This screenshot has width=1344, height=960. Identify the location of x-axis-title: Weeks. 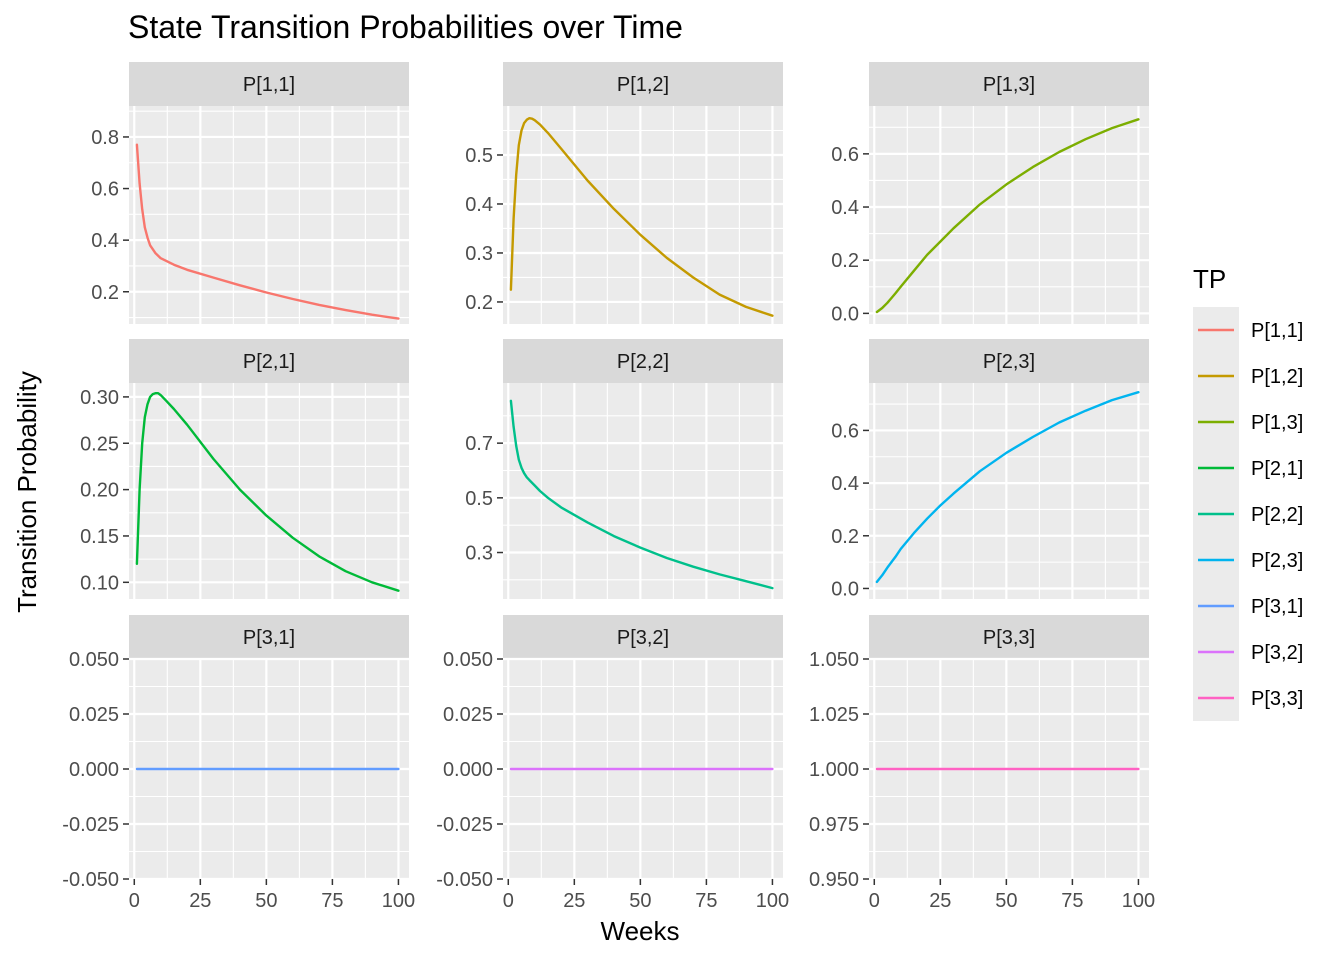
(640, 931).